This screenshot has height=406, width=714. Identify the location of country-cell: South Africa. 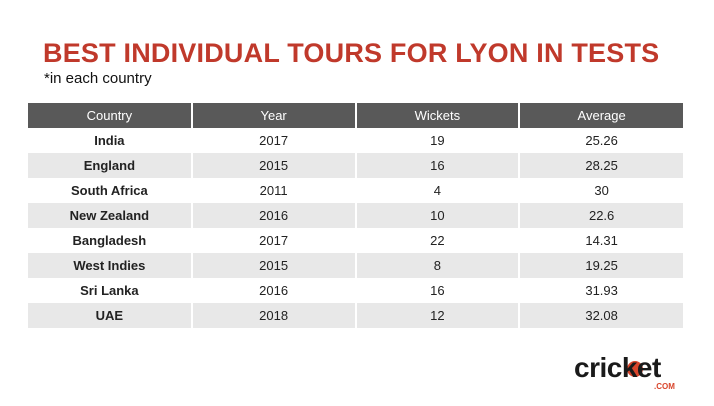
(110, 190).